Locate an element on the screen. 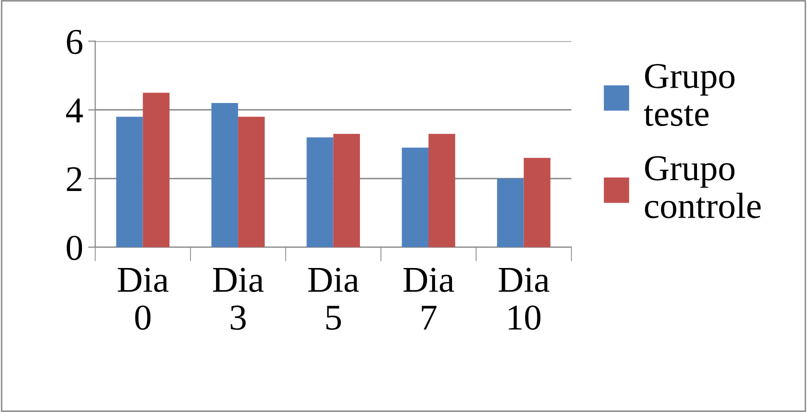 This screenshot has height=412, width=807. legend-label: Grupo teste is located at coordinates (689, 95).